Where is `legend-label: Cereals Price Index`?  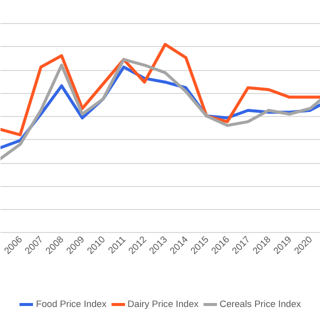
legend-label: Cereals Price Index is located at coordinates (260, 304).